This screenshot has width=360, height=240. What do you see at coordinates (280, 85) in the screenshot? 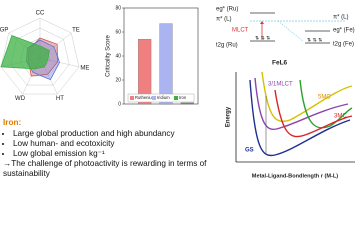
I see `state-label: 3/1MLCT` at bounding box center [280, 85].